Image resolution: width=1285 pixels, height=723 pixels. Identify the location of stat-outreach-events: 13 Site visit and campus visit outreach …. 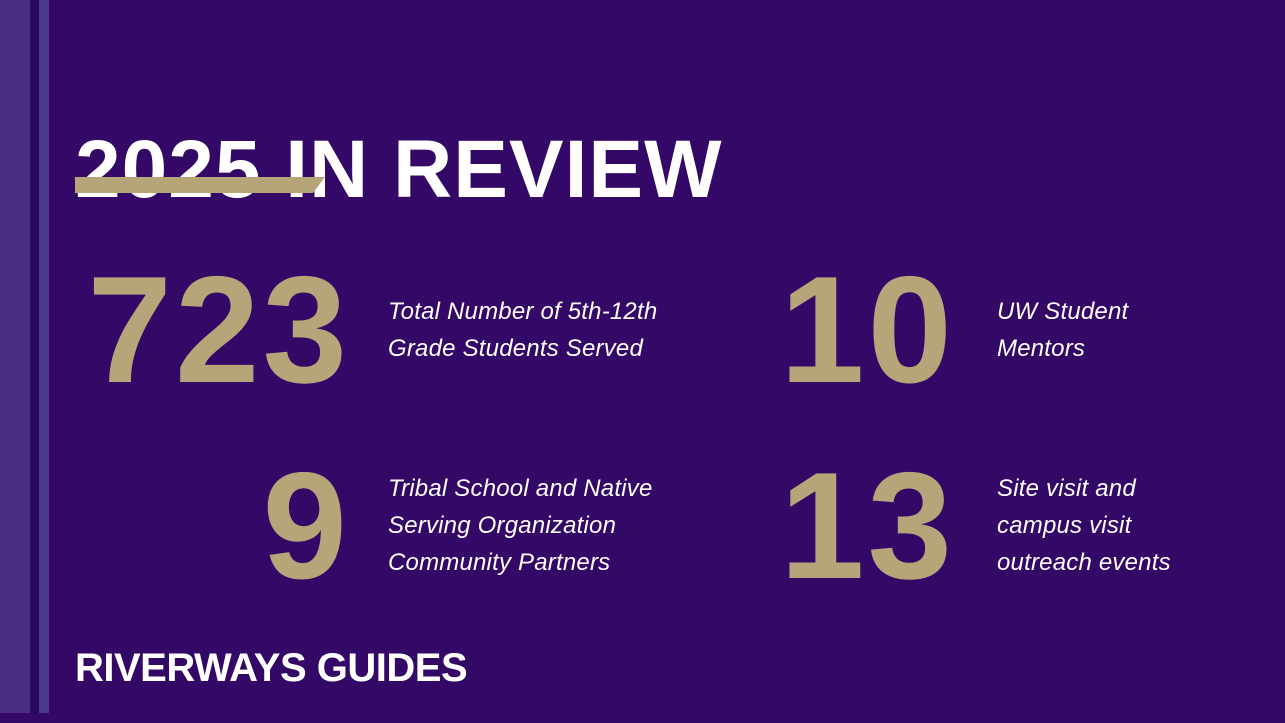
(965, 525).